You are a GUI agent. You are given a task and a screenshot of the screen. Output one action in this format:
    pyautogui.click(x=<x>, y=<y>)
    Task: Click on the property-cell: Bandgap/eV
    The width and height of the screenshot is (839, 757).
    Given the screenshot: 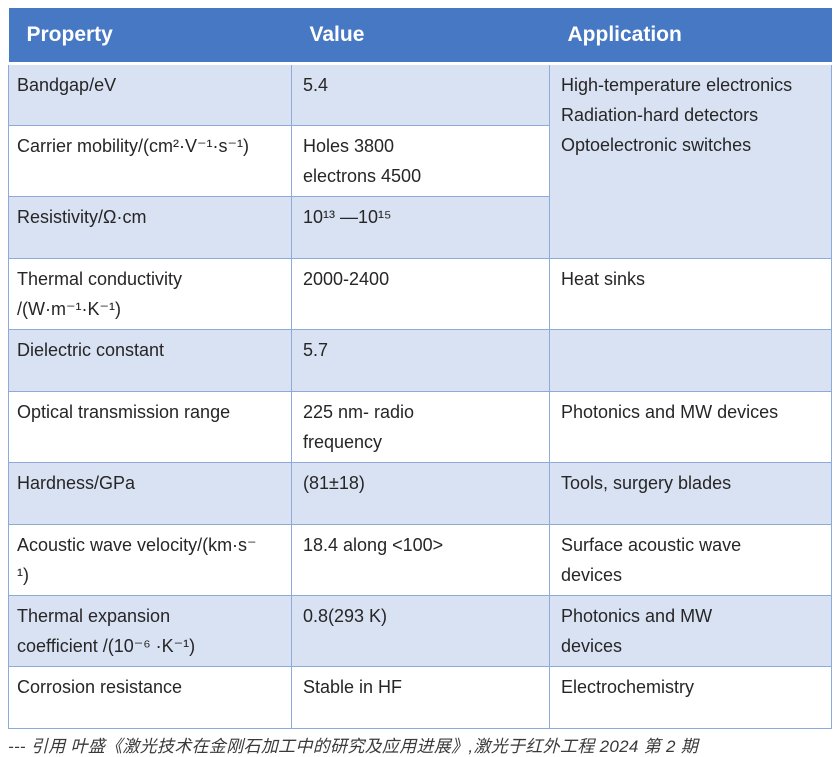 What is the action you would take?
    pyautogui.click(x=150, y=94)
    